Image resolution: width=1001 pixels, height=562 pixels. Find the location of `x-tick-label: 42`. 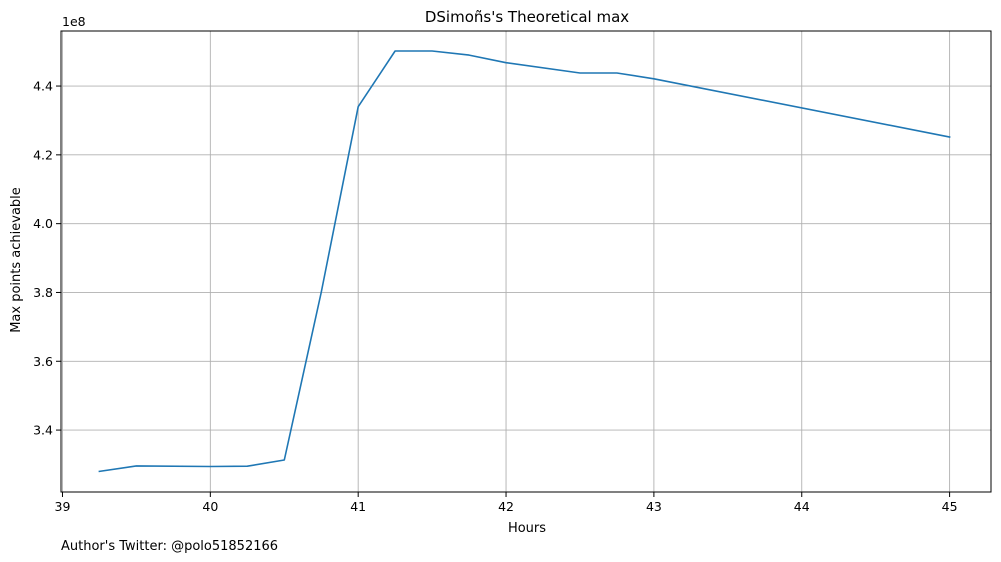

x-tick-label: 42 is located at coordinates (506, 506).